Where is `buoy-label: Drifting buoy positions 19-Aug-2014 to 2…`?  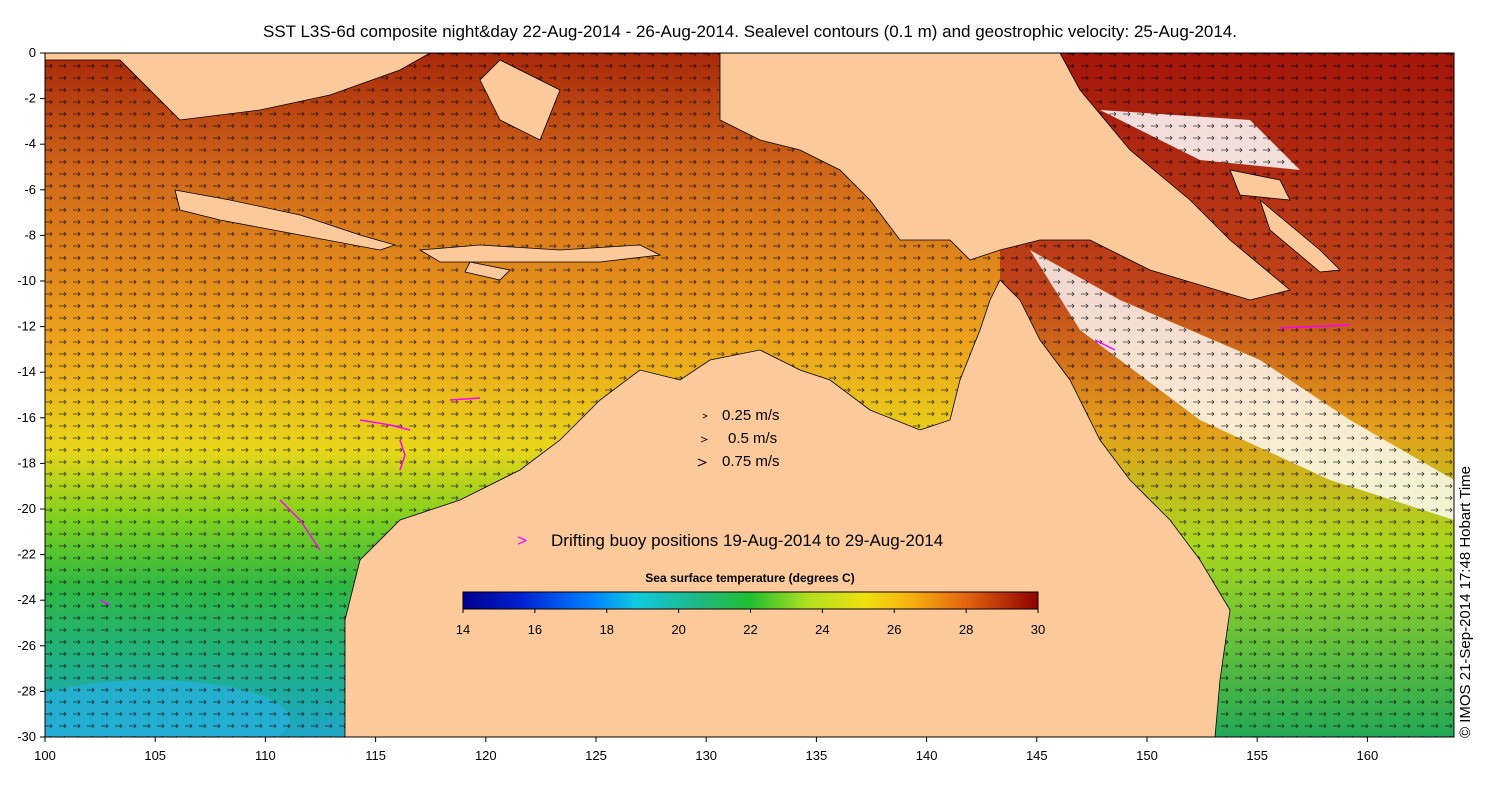
buoy-label: Drifting buoy positions 19-Aug-2014 to 2… is located at coordinates (747, 540).